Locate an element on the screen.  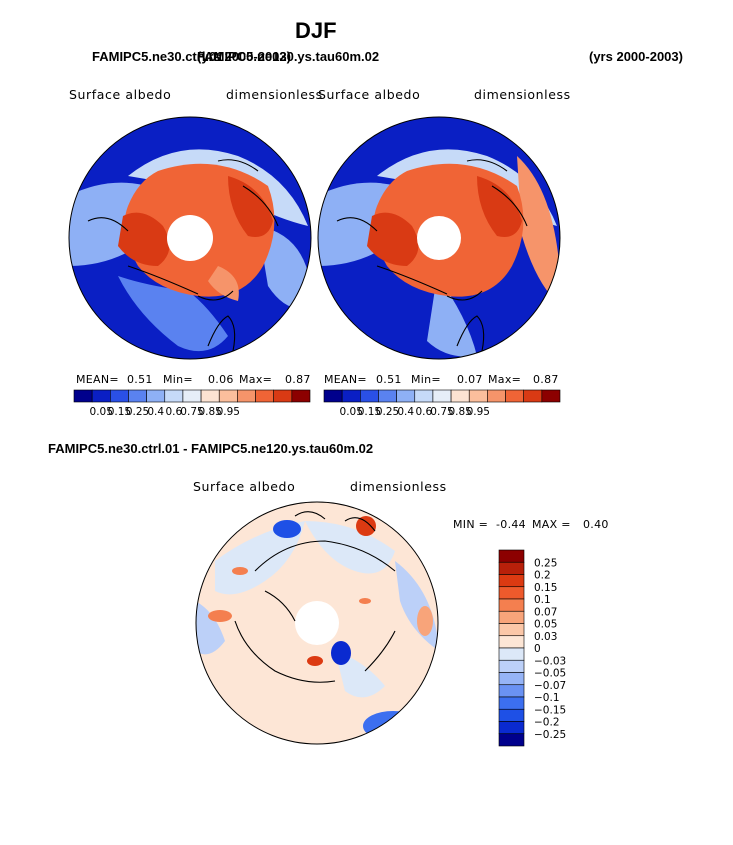
panel2-mean-value: 0.51 is located at coordinates (389, 379).